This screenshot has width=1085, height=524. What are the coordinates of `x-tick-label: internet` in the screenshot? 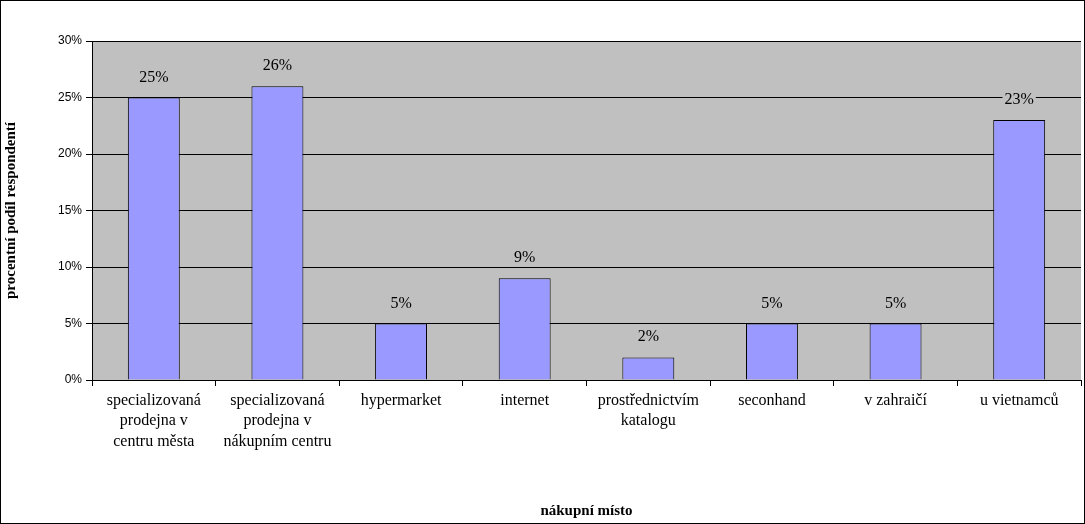 It's located at (525, 399).